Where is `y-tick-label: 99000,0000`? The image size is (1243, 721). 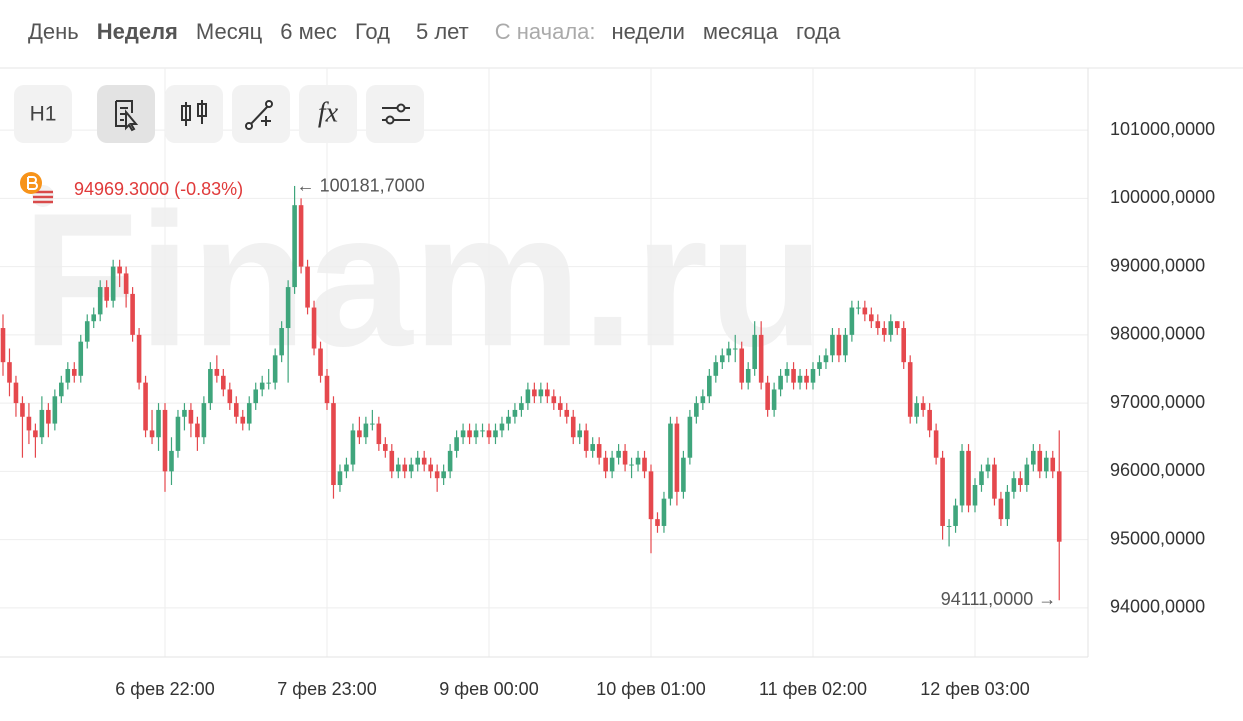
y-tick-label: 99000,0000 is located at coordinates (1157, 265).